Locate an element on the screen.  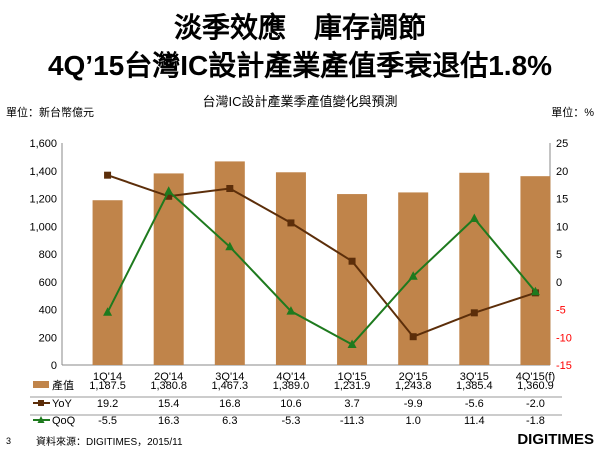
x-tick-label: 3Q'15 is located at coordinates (474, 377).